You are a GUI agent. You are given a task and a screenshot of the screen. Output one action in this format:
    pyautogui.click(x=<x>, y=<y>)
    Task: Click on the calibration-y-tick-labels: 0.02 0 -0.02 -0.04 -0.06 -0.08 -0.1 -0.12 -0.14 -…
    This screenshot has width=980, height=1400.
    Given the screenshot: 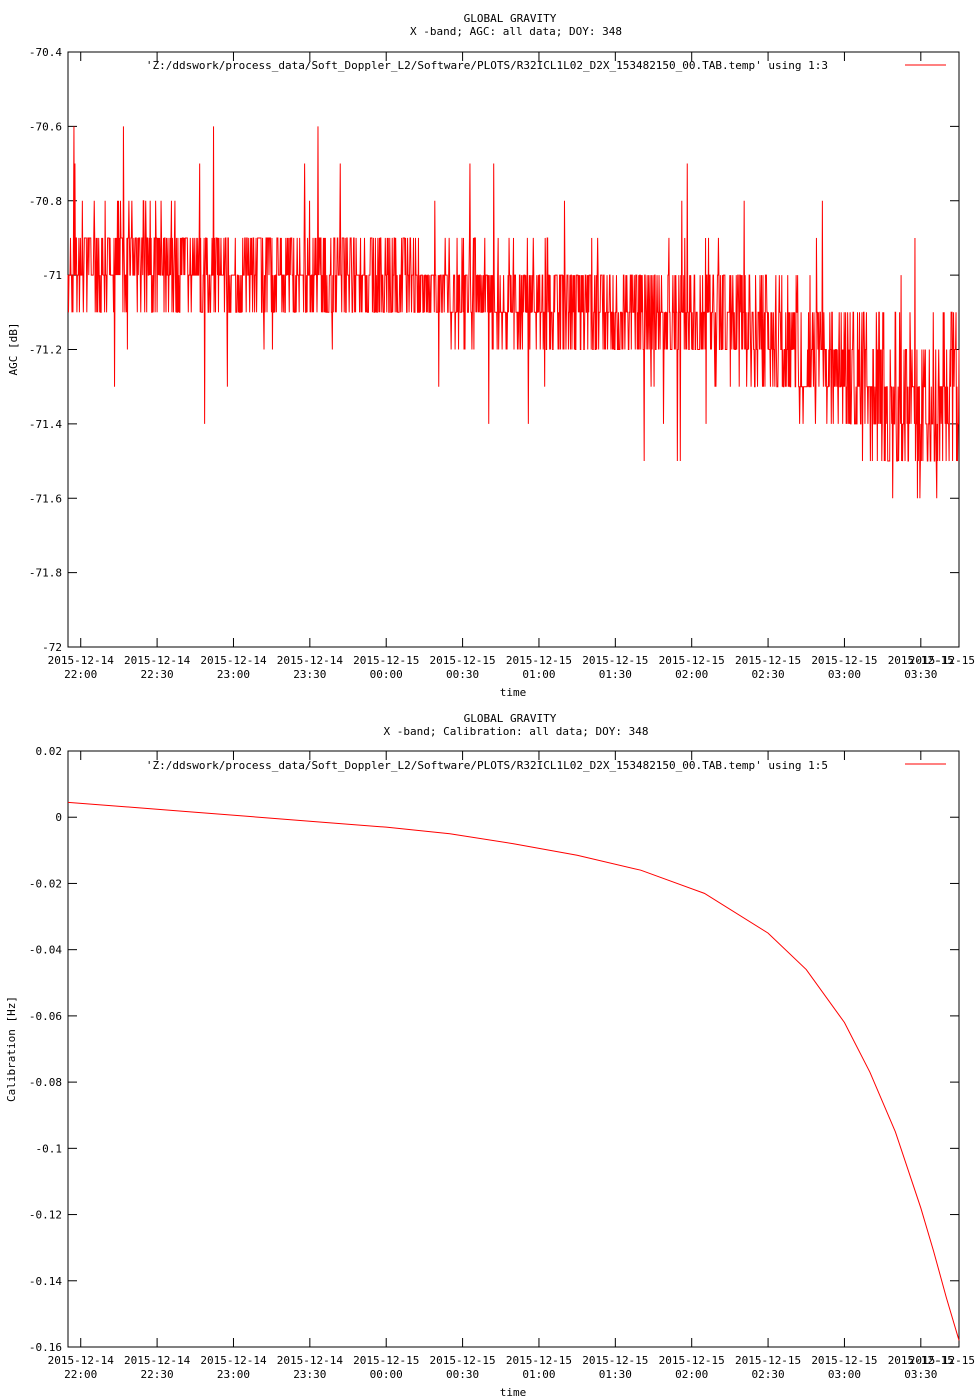 What is the action you would take?
    pyautogui.click(x=45, y=1049)
    